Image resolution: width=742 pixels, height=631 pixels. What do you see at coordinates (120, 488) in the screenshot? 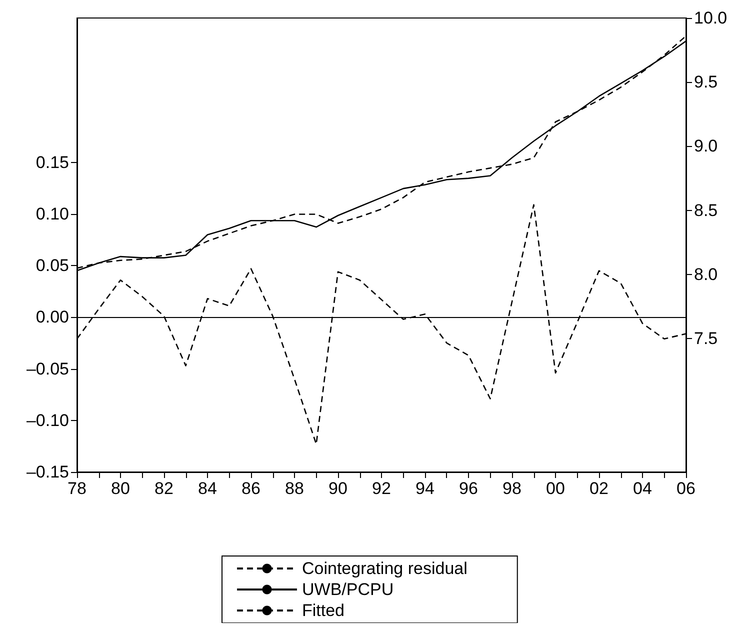
I see `x-tick-label: 80` at bounding box center [120, 488].